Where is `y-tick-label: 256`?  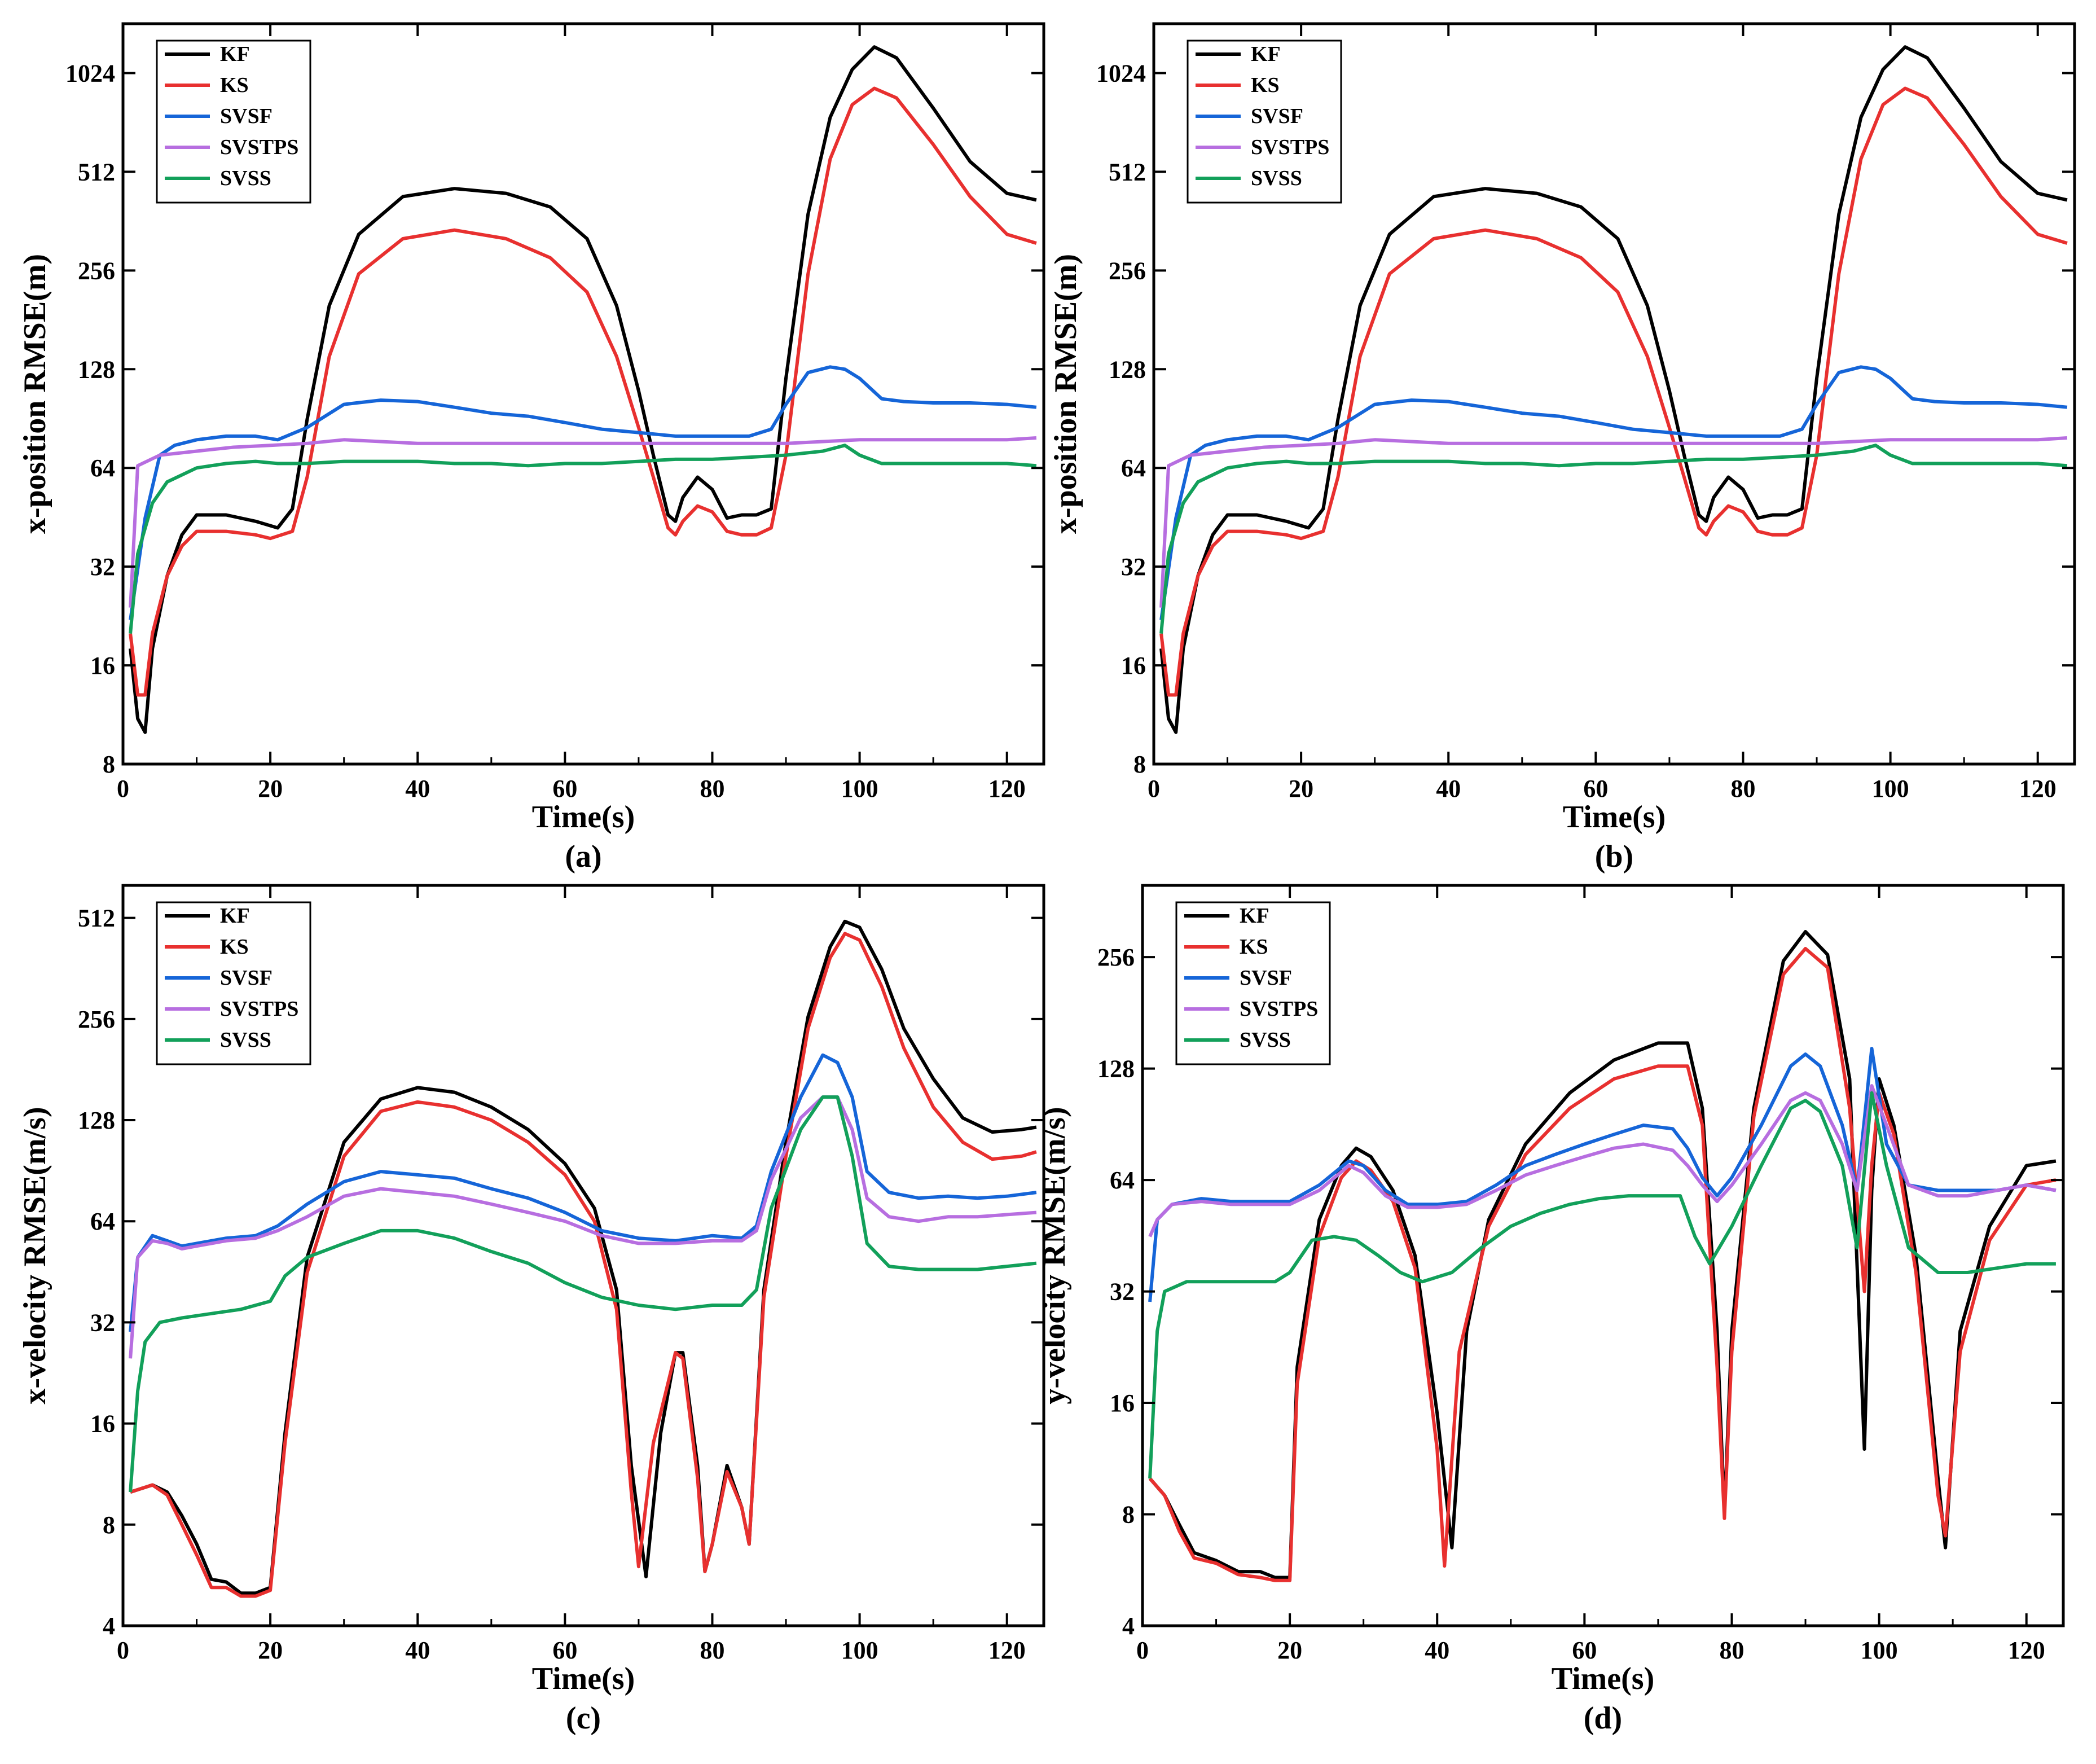
y-tick-label: 256 is located at coordinates (1127, 270).